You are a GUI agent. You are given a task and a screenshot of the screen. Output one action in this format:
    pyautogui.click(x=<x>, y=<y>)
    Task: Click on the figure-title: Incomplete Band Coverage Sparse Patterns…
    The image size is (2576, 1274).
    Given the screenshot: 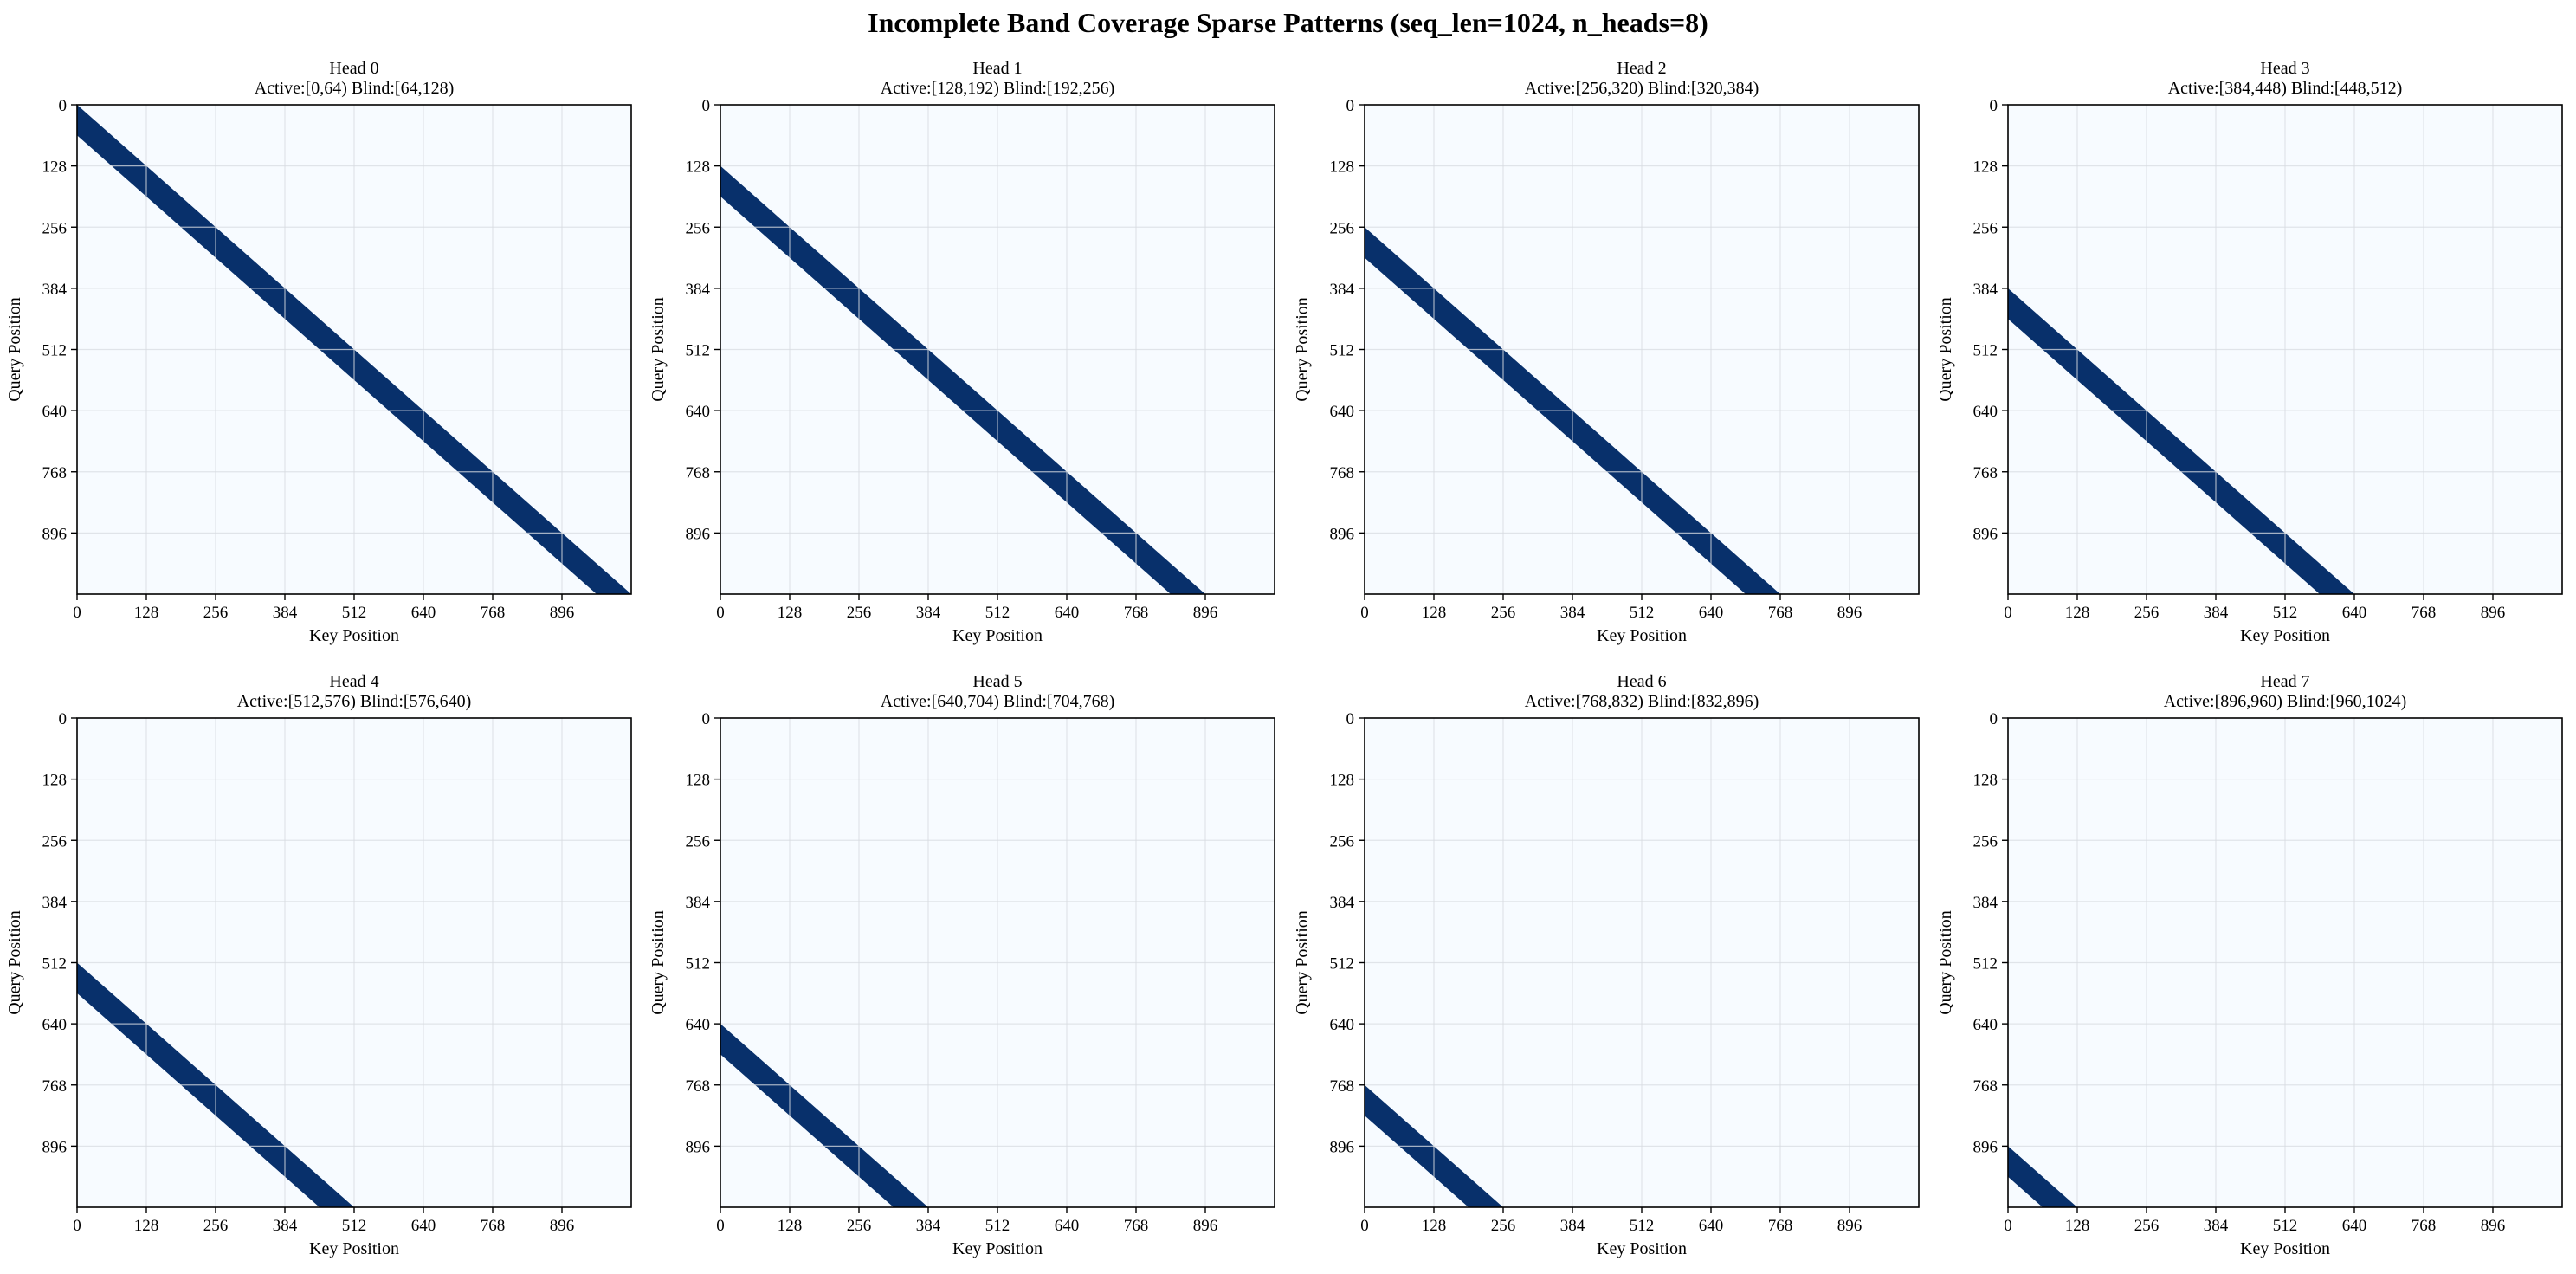 What is the action you would take?
    pyautogui.click(x=1288, y=22)
    